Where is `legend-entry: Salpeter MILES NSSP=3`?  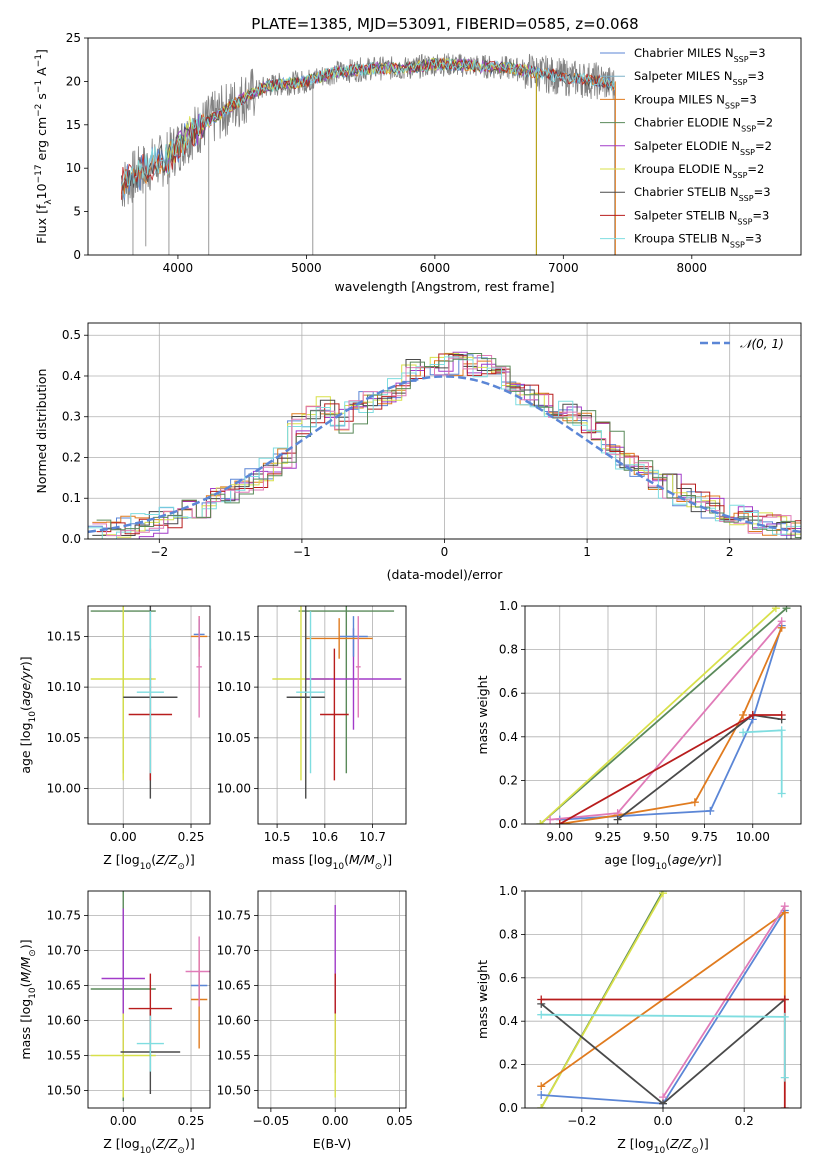
legend-entry: Salpeter MILES NSSP=3 is located at coordinates (699, 78).